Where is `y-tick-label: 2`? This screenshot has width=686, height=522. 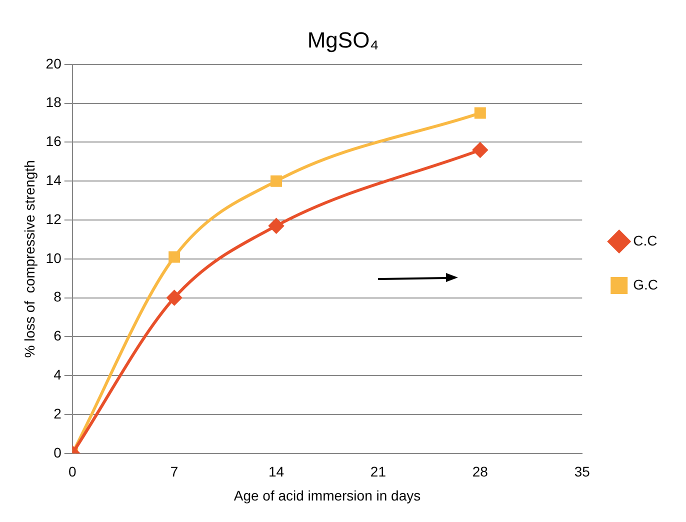 y-tick-label: 2 is located at coordinates (58, 413).